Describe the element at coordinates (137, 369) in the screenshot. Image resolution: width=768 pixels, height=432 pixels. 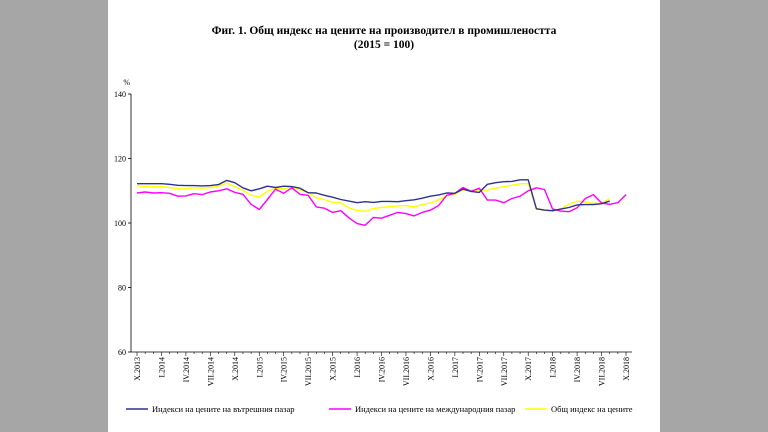
I see `x-tick-label: X.2013` at that location.